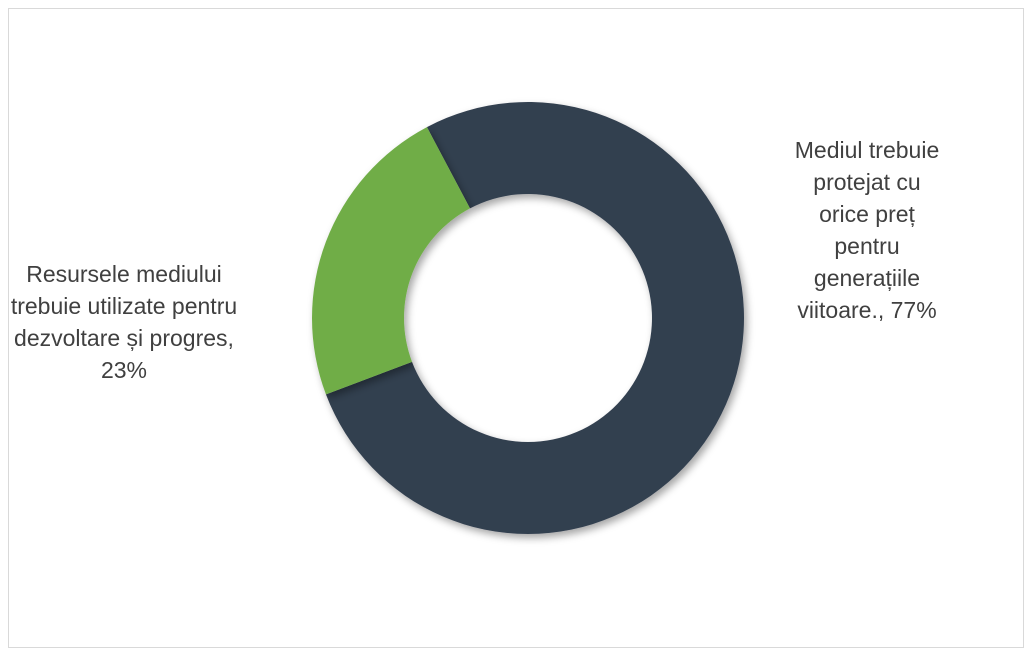 The width and height of the screenshot is (1035, 648). Describe the element at coordinates (391, 261) in the screenshot. I see `donut-slice-resources` at that location.